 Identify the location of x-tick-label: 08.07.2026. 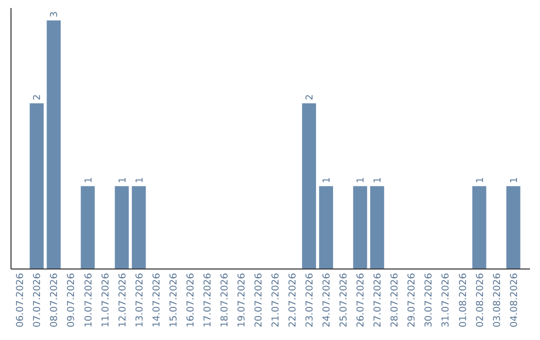
(54, 300).